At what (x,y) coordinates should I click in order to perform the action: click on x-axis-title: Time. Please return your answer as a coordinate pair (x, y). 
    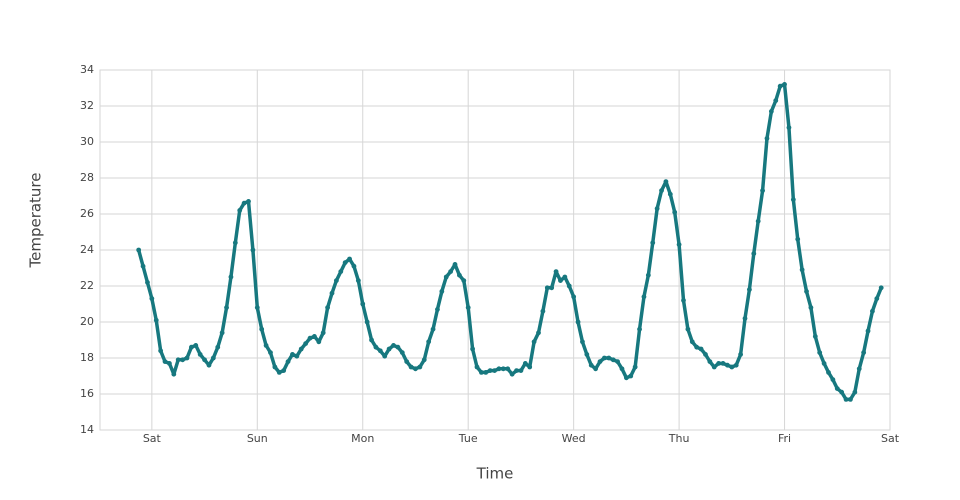
    Looking at the image, I should click on (495, 474).